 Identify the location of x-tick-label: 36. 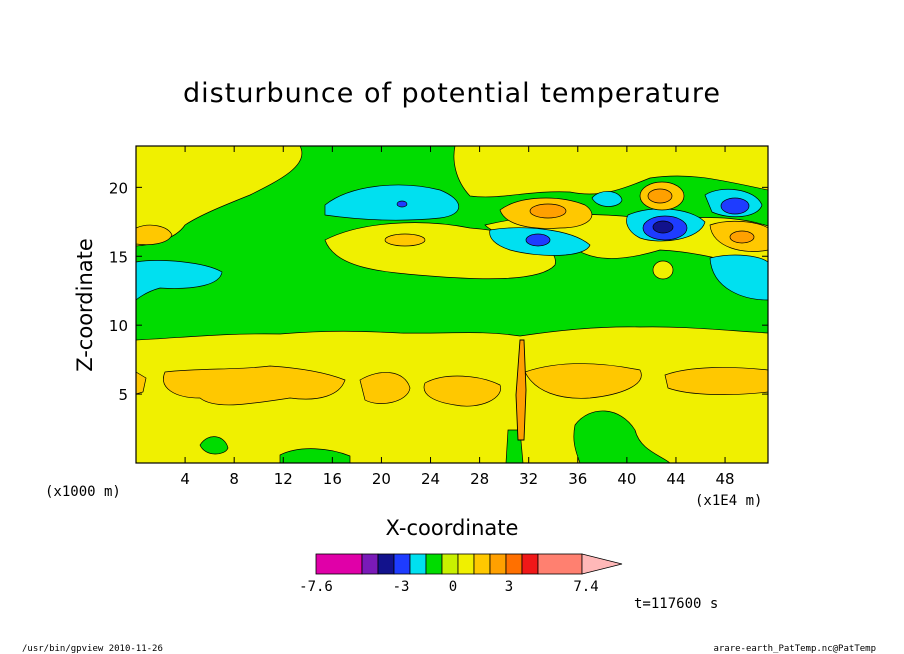
(577, 479).